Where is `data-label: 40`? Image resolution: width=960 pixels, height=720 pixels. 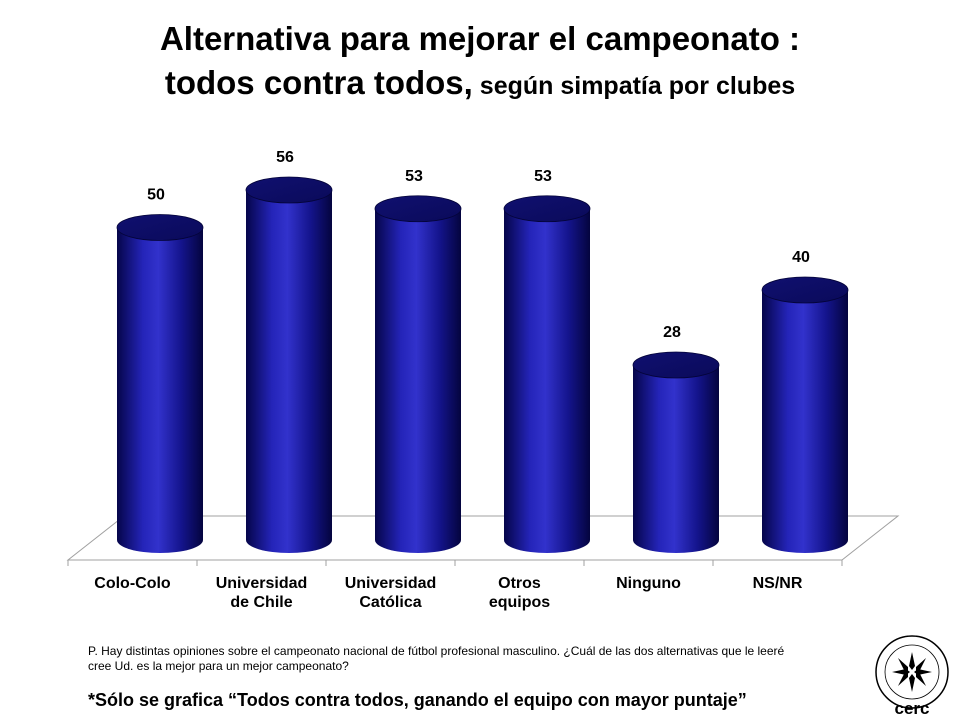 data-label: 40 is located at coordinates (801, 257).